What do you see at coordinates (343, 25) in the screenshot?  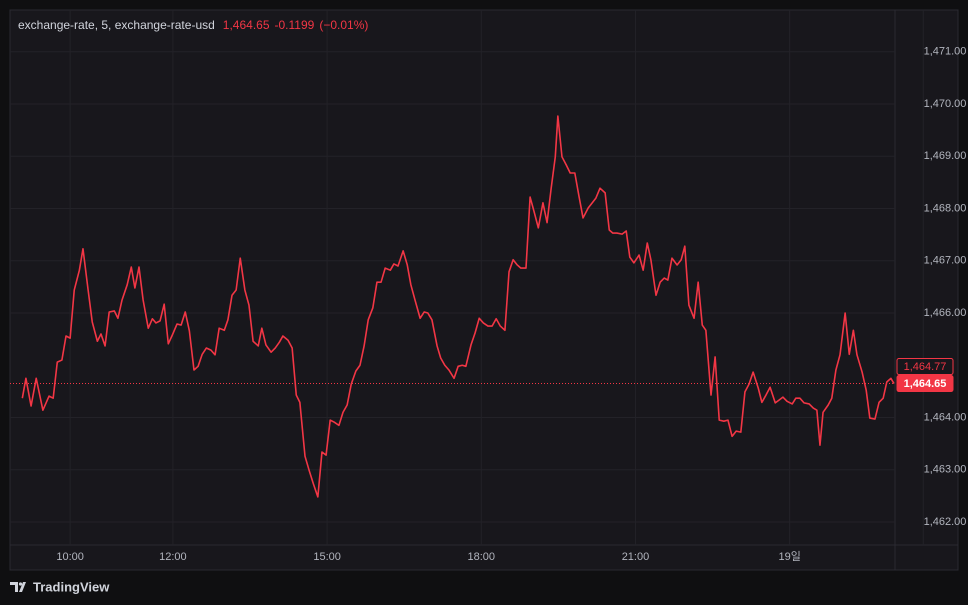 I see `legend-change-pct: (−0.01%)` at bounding box center [343, 25].